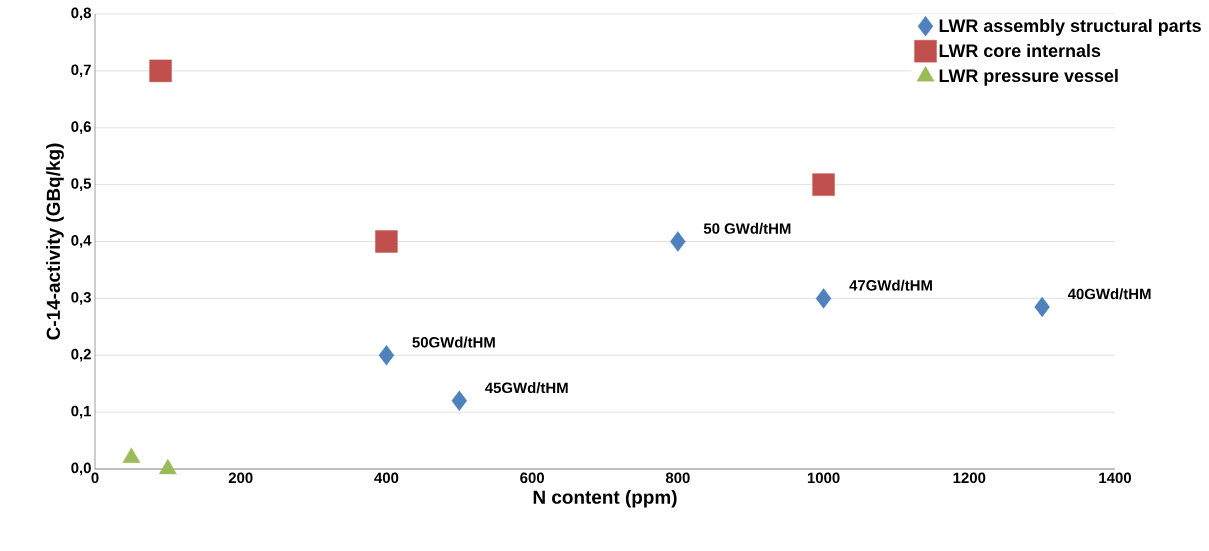 The image size is (1209, 551). I want to click on y-tick-label: 0,7, so click(81, 71).